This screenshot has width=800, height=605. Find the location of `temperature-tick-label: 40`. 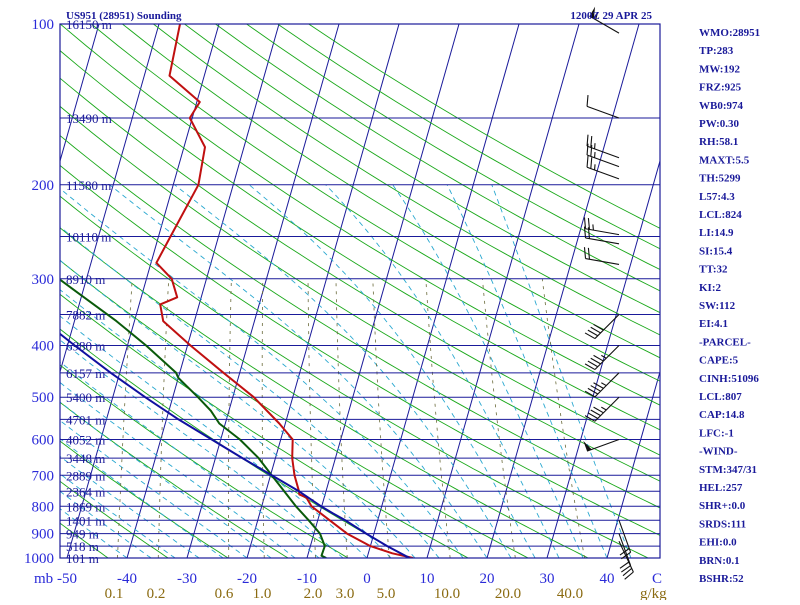

temperature-tick-label: 40 is located at coordinates (607, 579).